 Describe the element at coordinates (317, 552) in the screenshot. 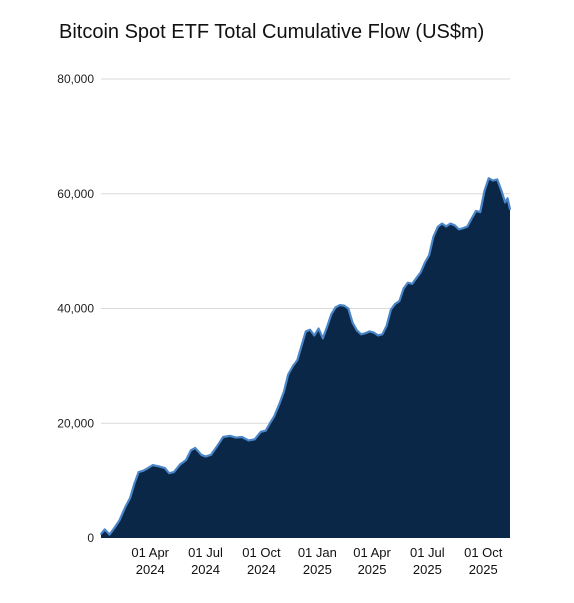

I see `x-tick-label-month: 01 Jan` at that location.